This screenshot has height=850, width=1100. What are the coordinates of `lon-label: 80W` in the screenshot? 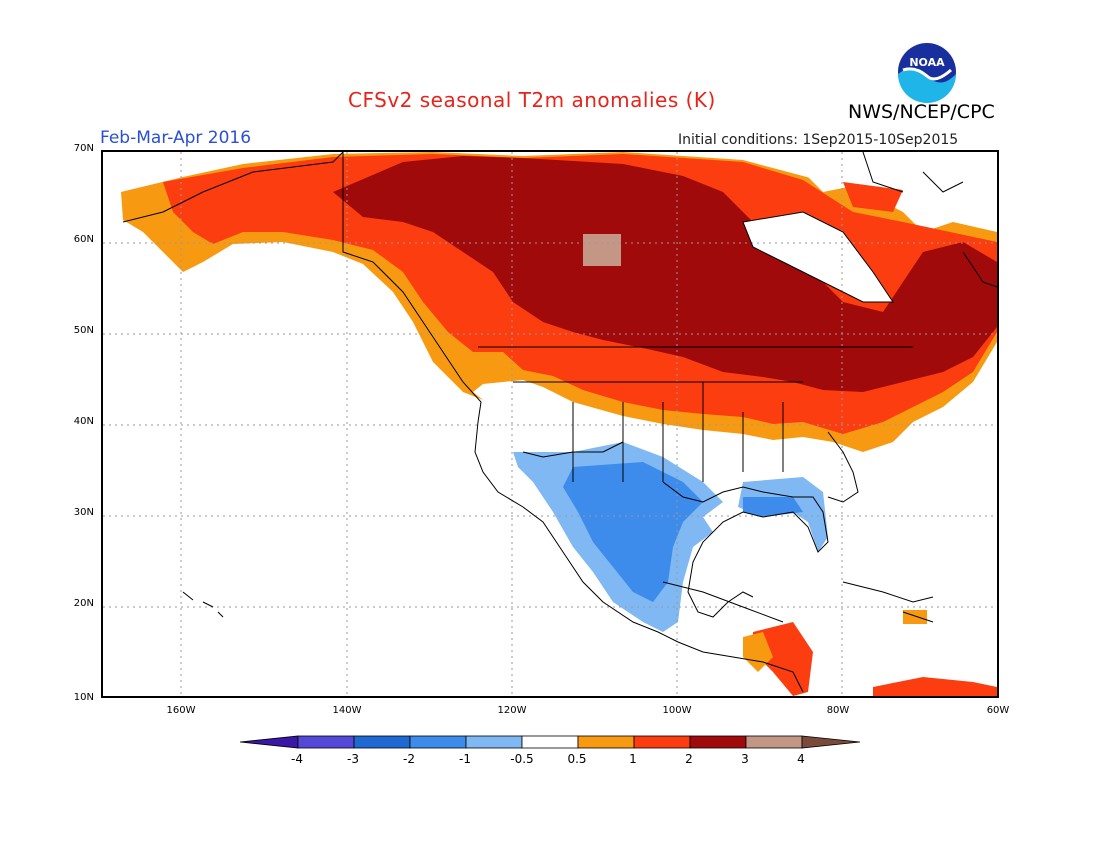 It's located at (838, 710).